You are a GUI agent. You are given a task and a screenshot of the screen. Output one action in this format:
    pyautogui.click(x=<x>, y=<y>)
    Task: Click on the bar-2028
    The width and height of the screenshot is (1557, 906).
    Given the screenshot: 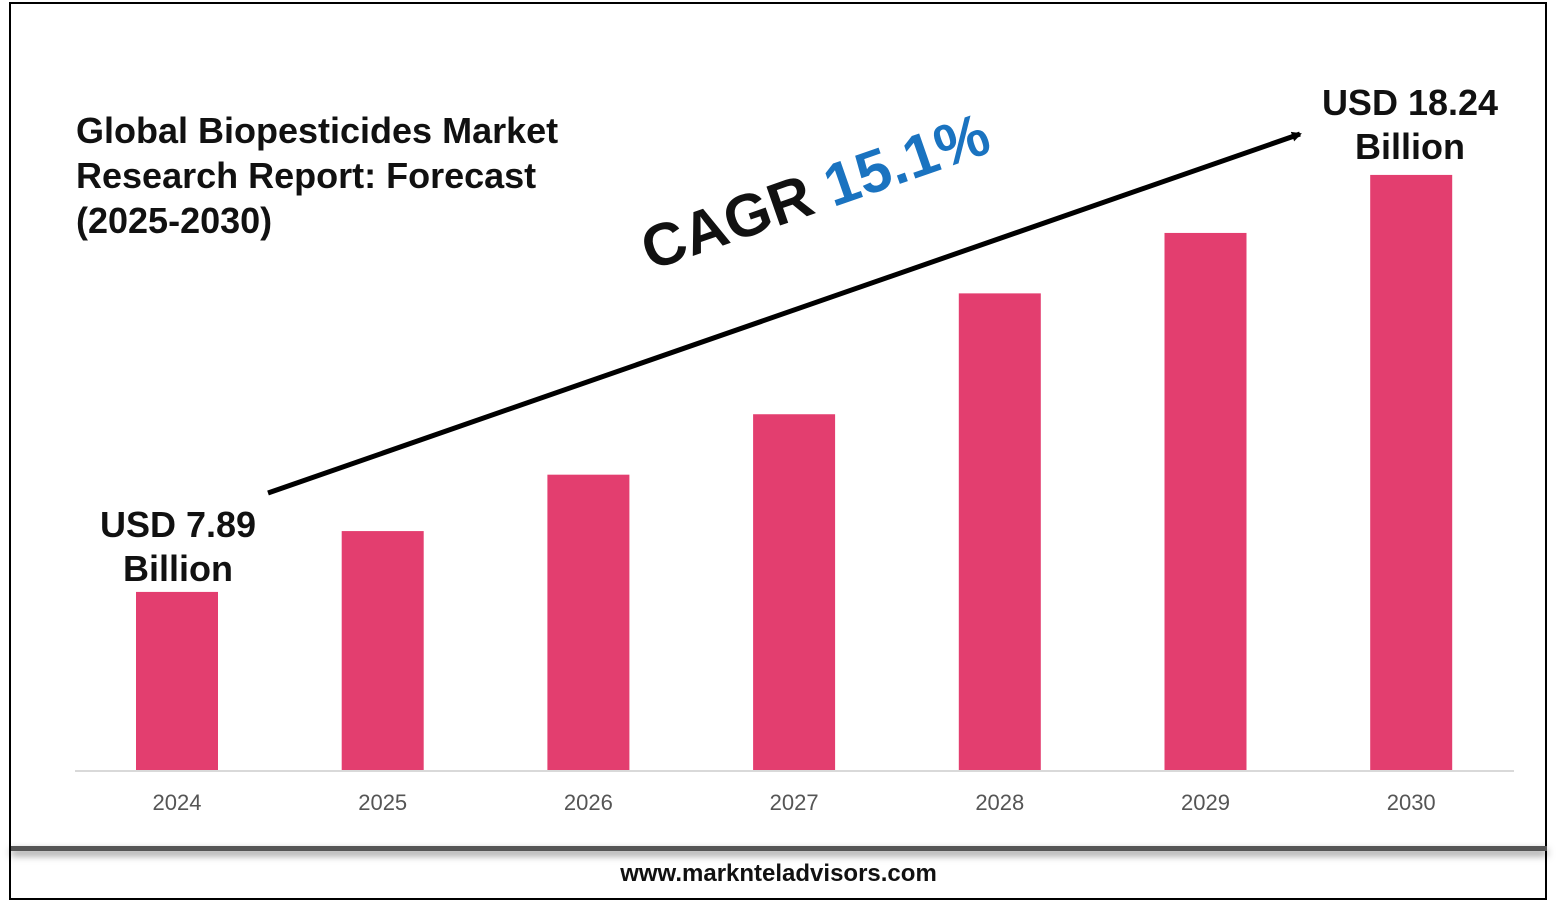 What is the action you would take?
    pyautogui.click(x=999, y=531)
    